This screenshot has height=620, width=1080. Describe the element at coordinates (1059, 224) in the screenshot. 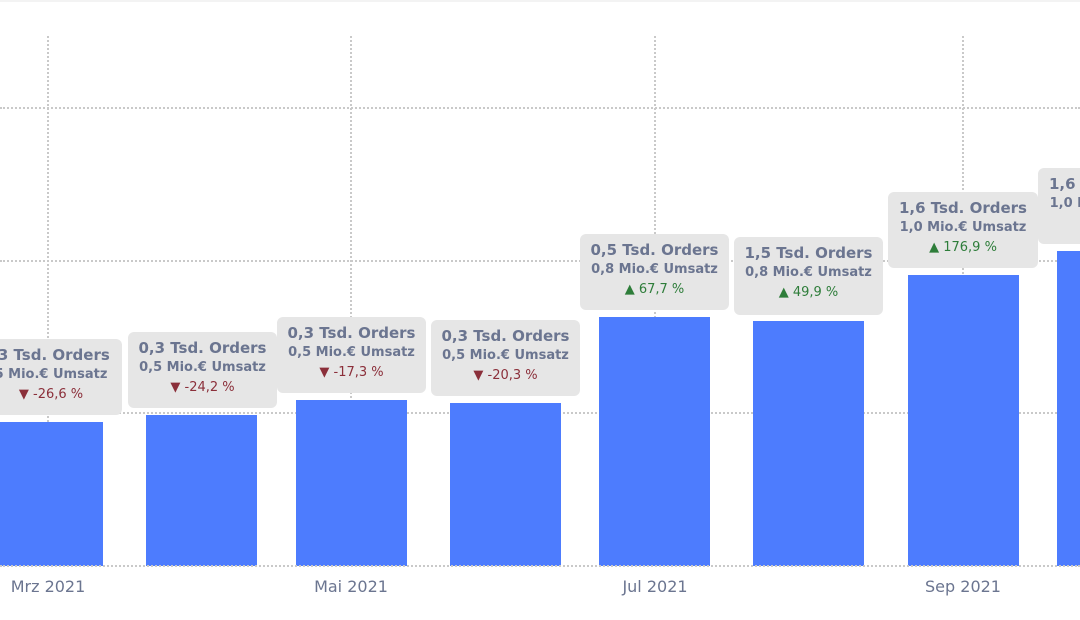

I see `change-value: ▲` at that location.